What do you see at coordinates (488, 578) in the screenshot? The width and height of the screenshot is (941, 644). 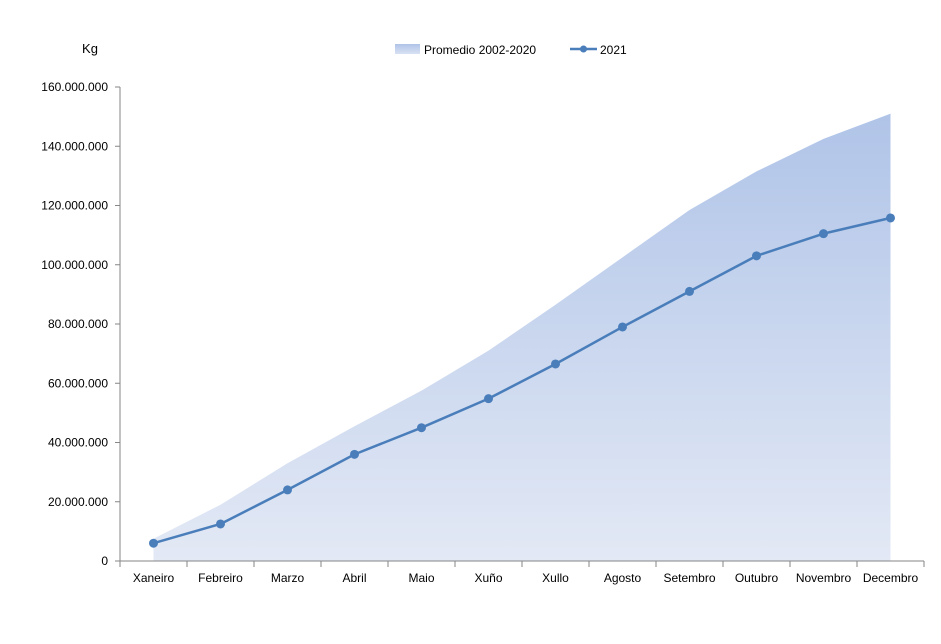 I see `x-tick-label: Xuño` at bounding box center [488, 578].